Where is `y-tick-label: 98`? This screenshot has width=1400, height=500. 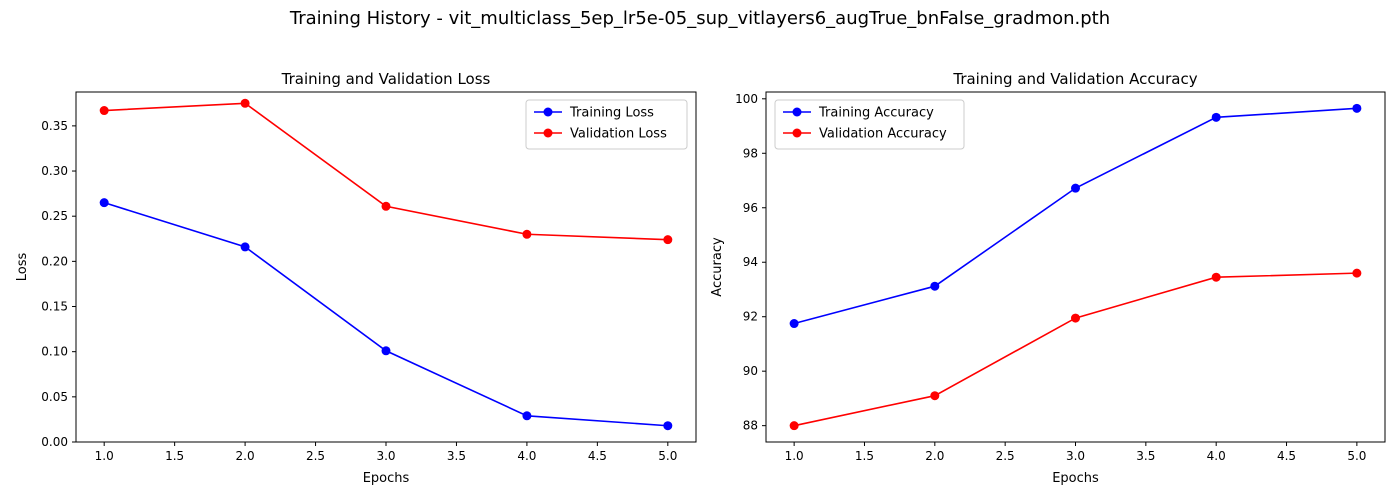
y-tick-label: 98 is located at coordinates (750, 153).